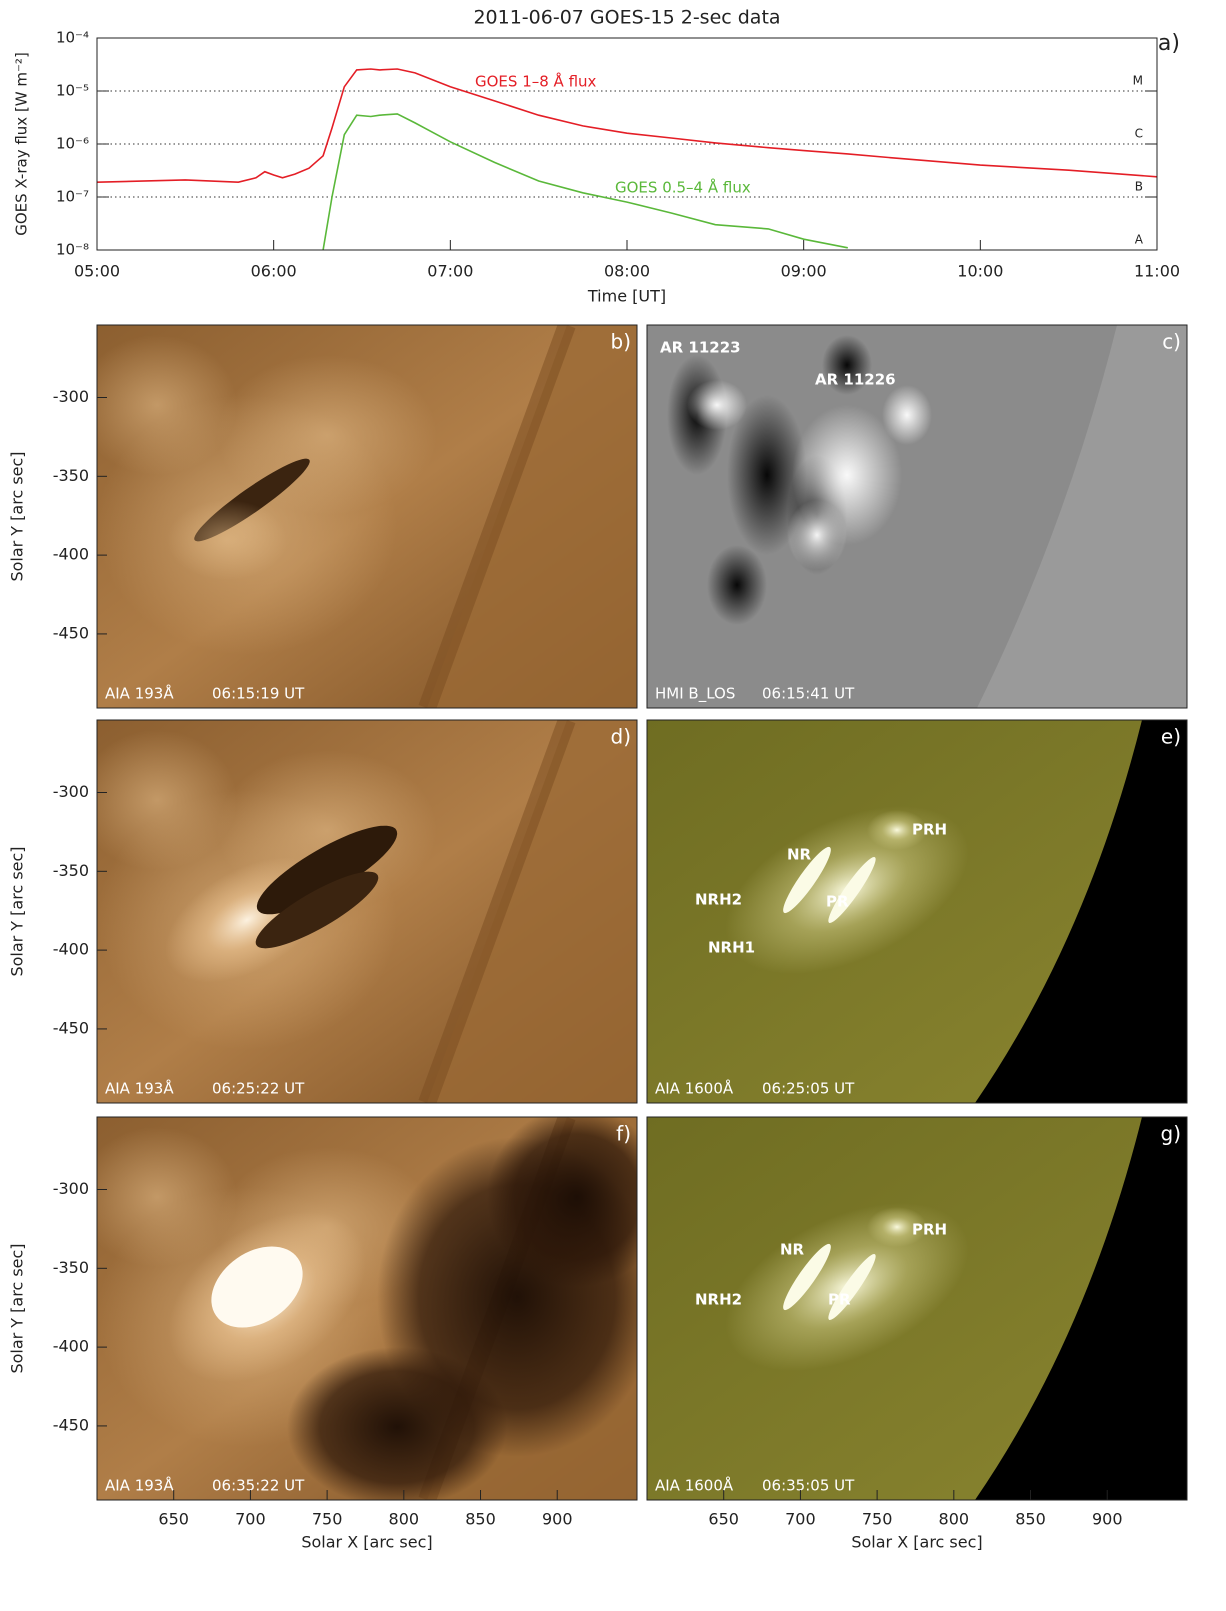 This screenshot has height=1611, width=1226. Describe the element at coordinates (804, 271) in the screenshot. I see `x-tick-label: 09:00` at that location.